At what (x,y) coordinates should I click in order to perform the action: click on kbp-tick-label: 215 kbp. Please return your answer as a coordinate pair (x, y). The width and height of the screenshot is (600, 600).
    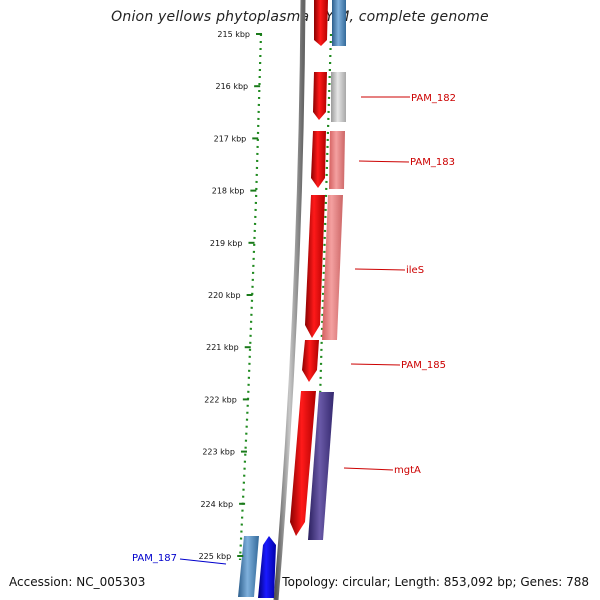
    Looking at the image, I should click on (233, 34).